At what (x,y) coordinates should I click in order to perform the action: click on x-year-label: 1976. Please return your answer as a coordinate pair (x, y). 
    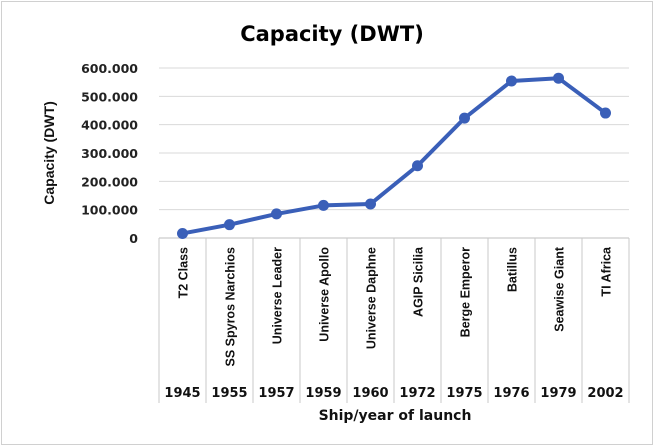
    Looking at the image, I should click on (511, 393).